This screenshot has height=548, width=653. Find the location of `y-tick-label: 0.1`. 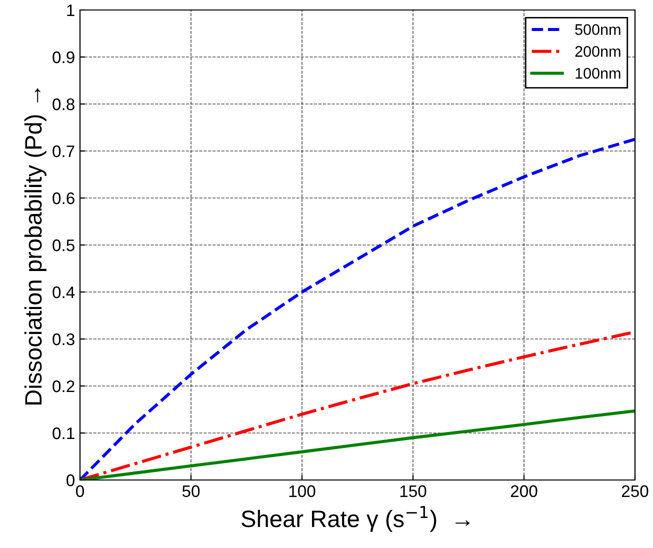

y-tick-label: 0.1 is located at coordinates (63, 433).